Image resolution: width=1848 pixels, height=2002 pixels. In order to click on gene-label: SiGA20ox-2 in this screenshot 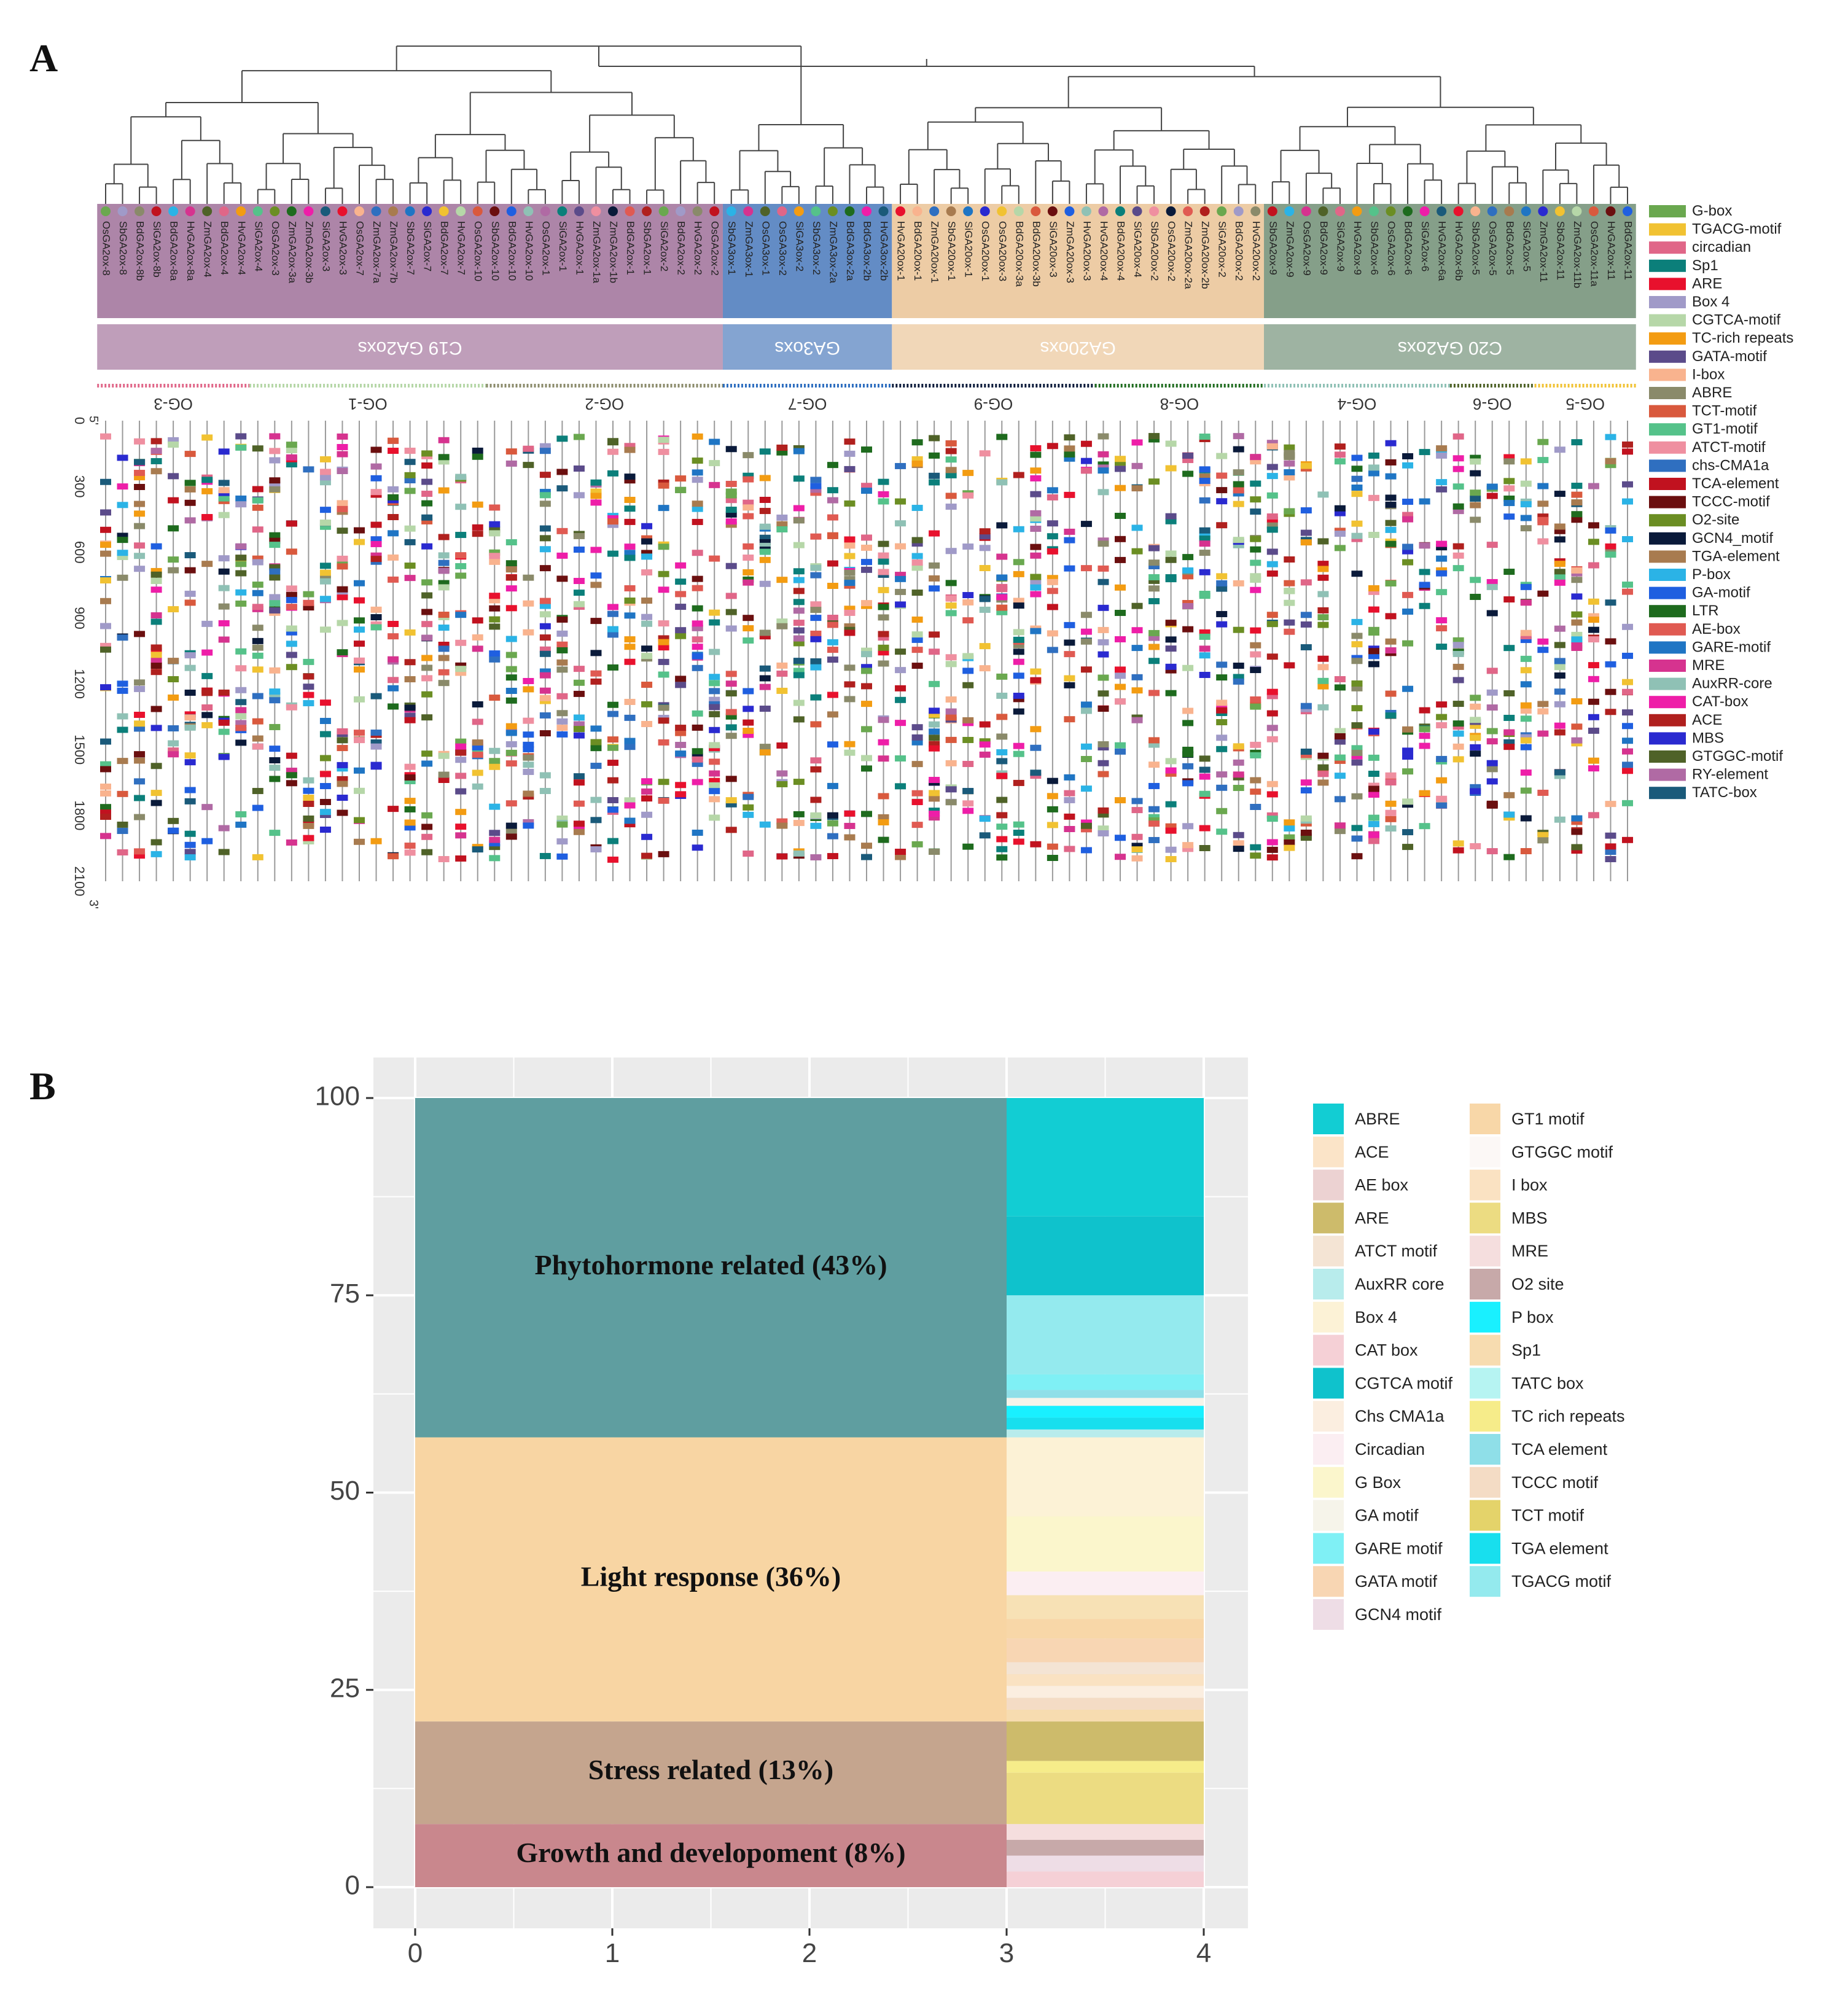, I will do `click(1222, 249)`.